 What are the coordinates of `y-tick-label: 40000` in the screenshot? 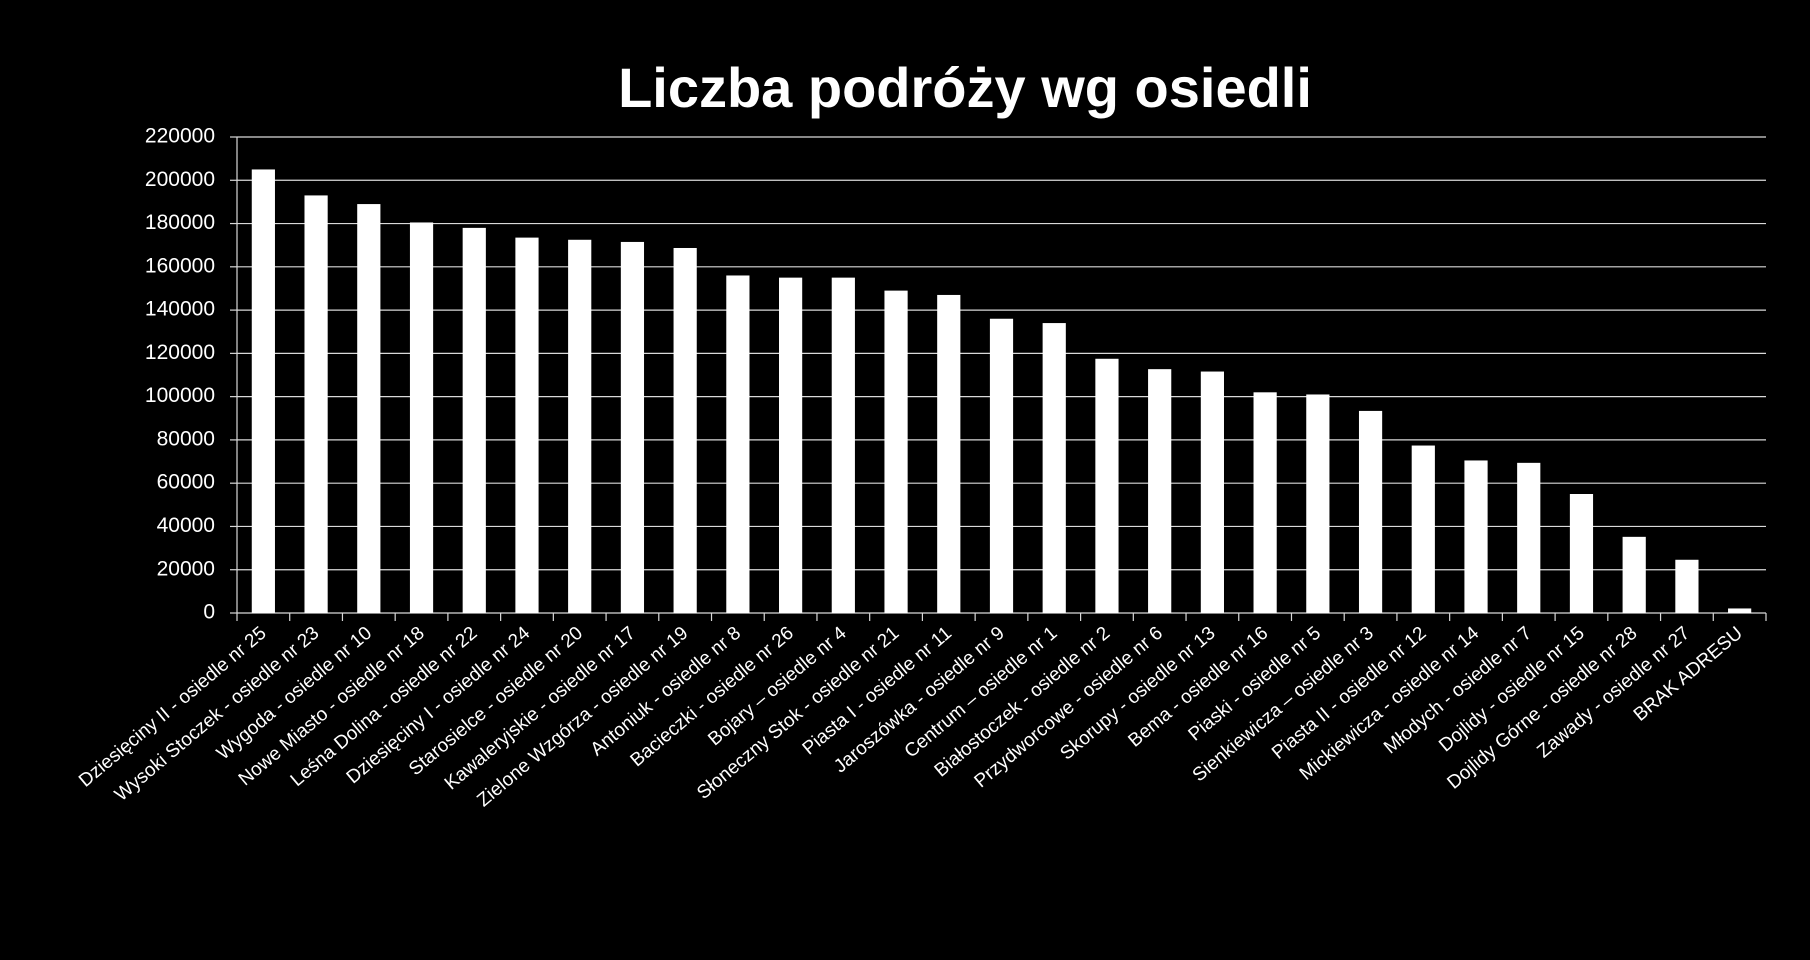 It's located at (186, 525).